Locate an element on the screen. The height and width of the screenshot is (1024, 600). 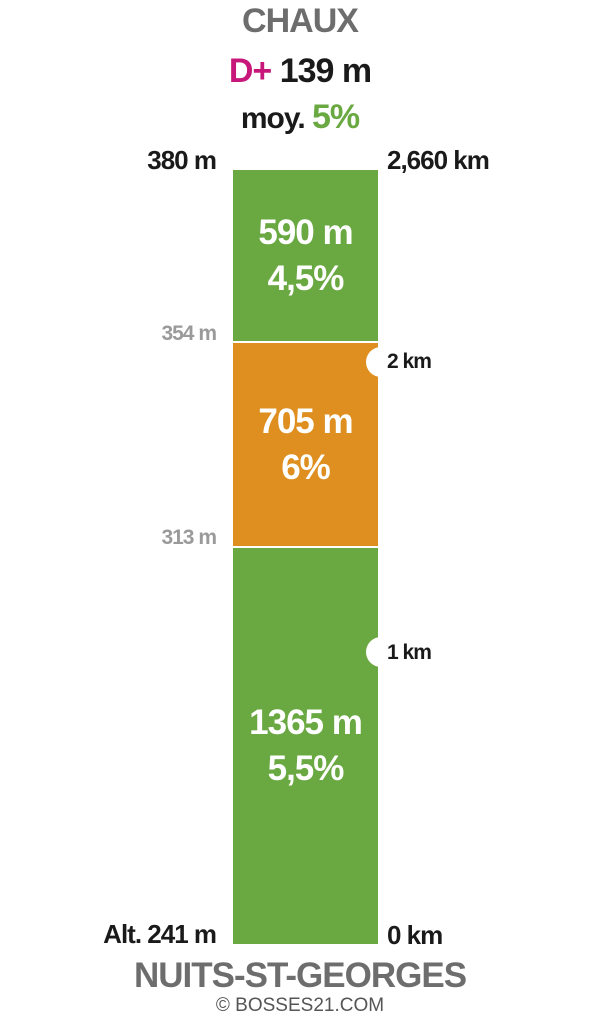
segment-3-length: 590 m is located at coordinates (305, 232).